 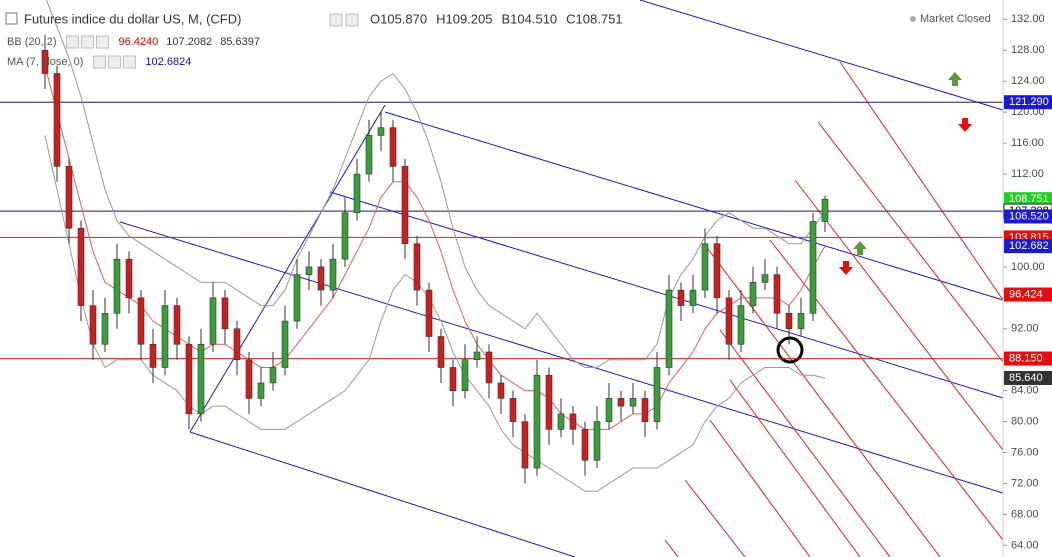 I want to click on y-tick-label: 76.00, so click(x=1025, y=452).